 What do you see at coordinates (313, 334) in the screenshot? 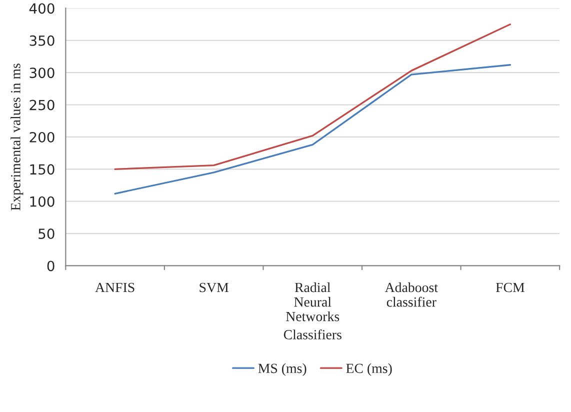
I see `x-axis-title: Classifiers` at bounding box center [313, 334].